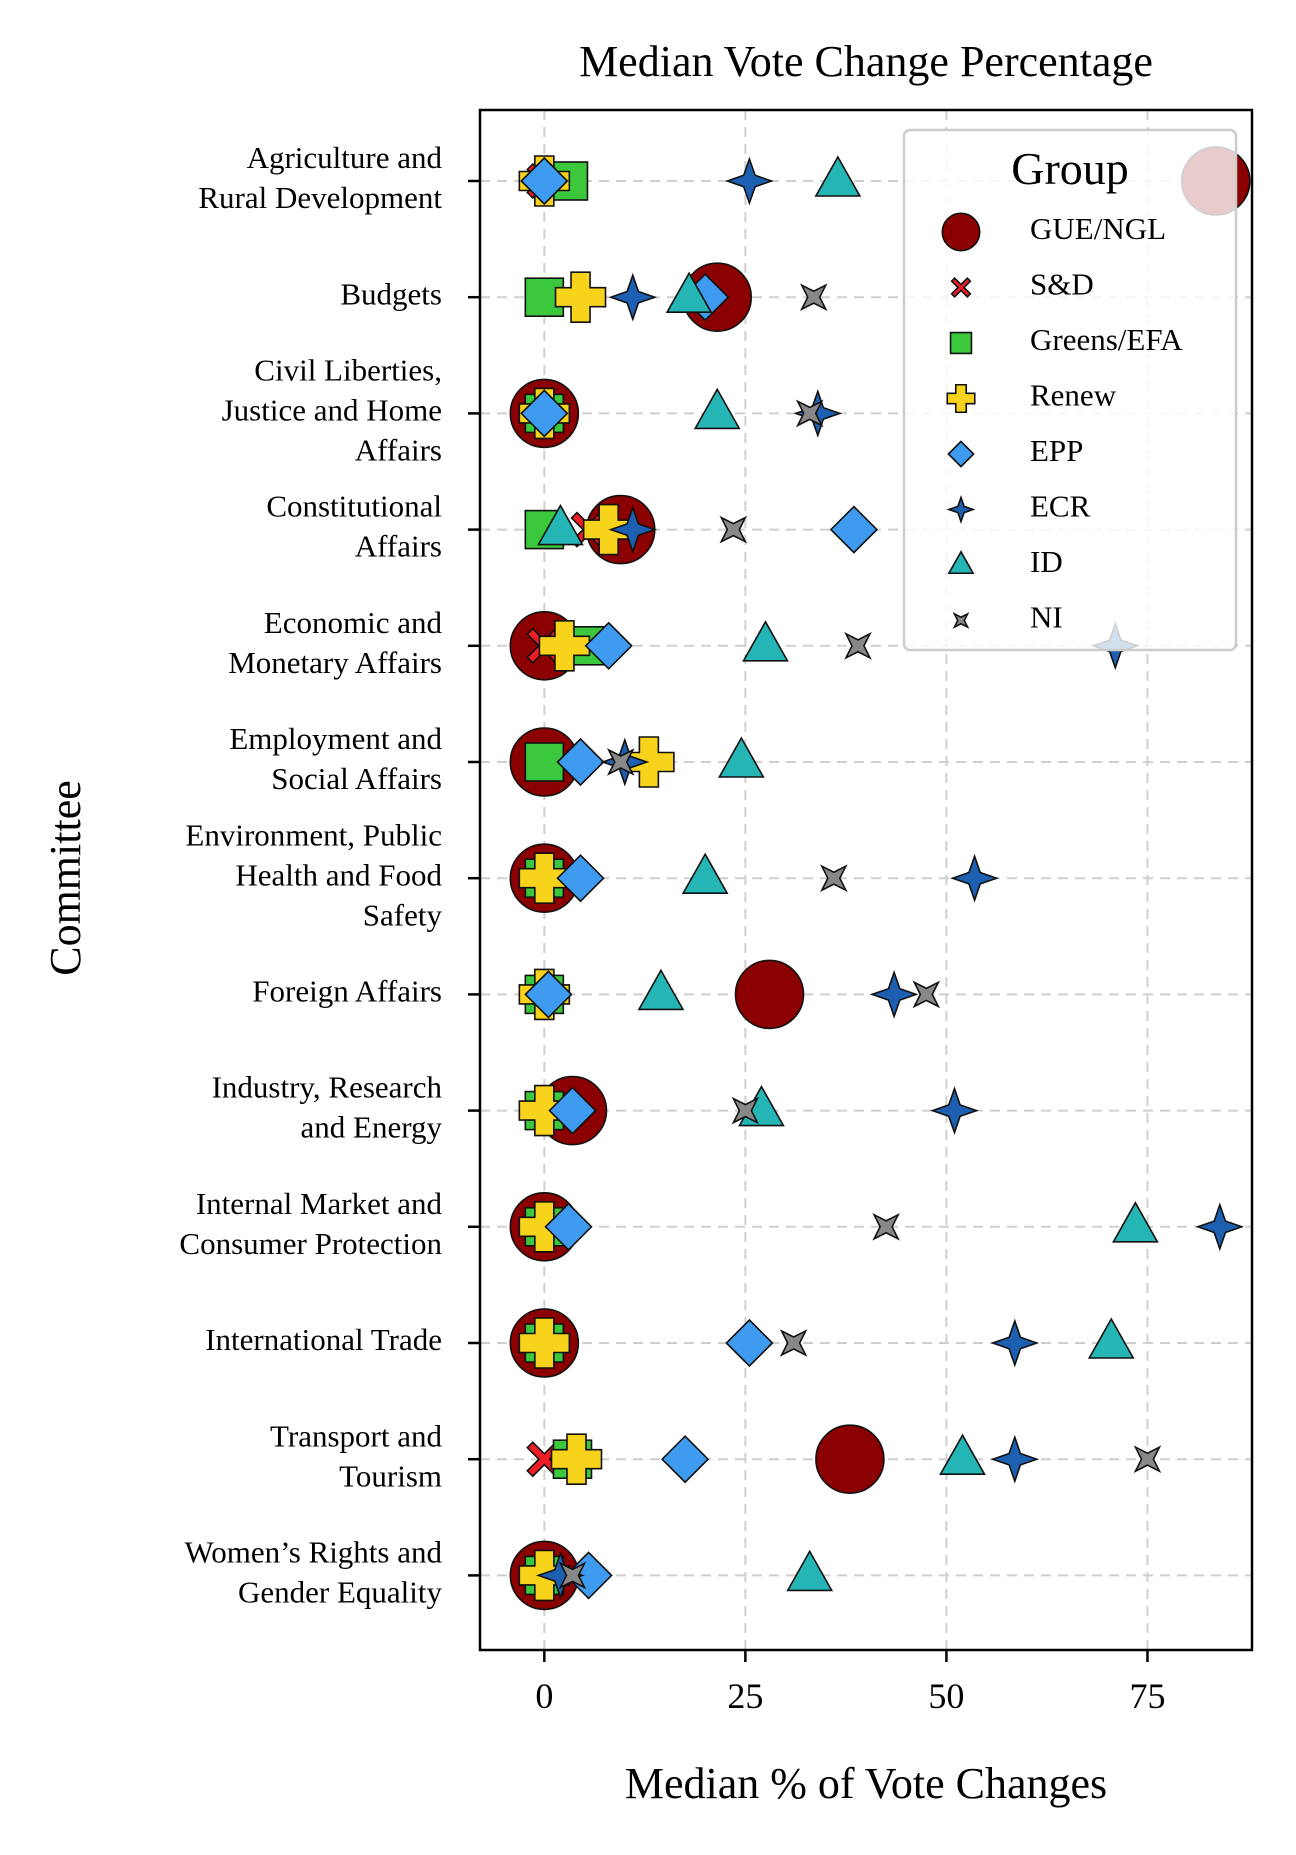  Describe the element at coordinates (65, 878) in the screenshot. I see `y-axis-label: Committee` at that location.